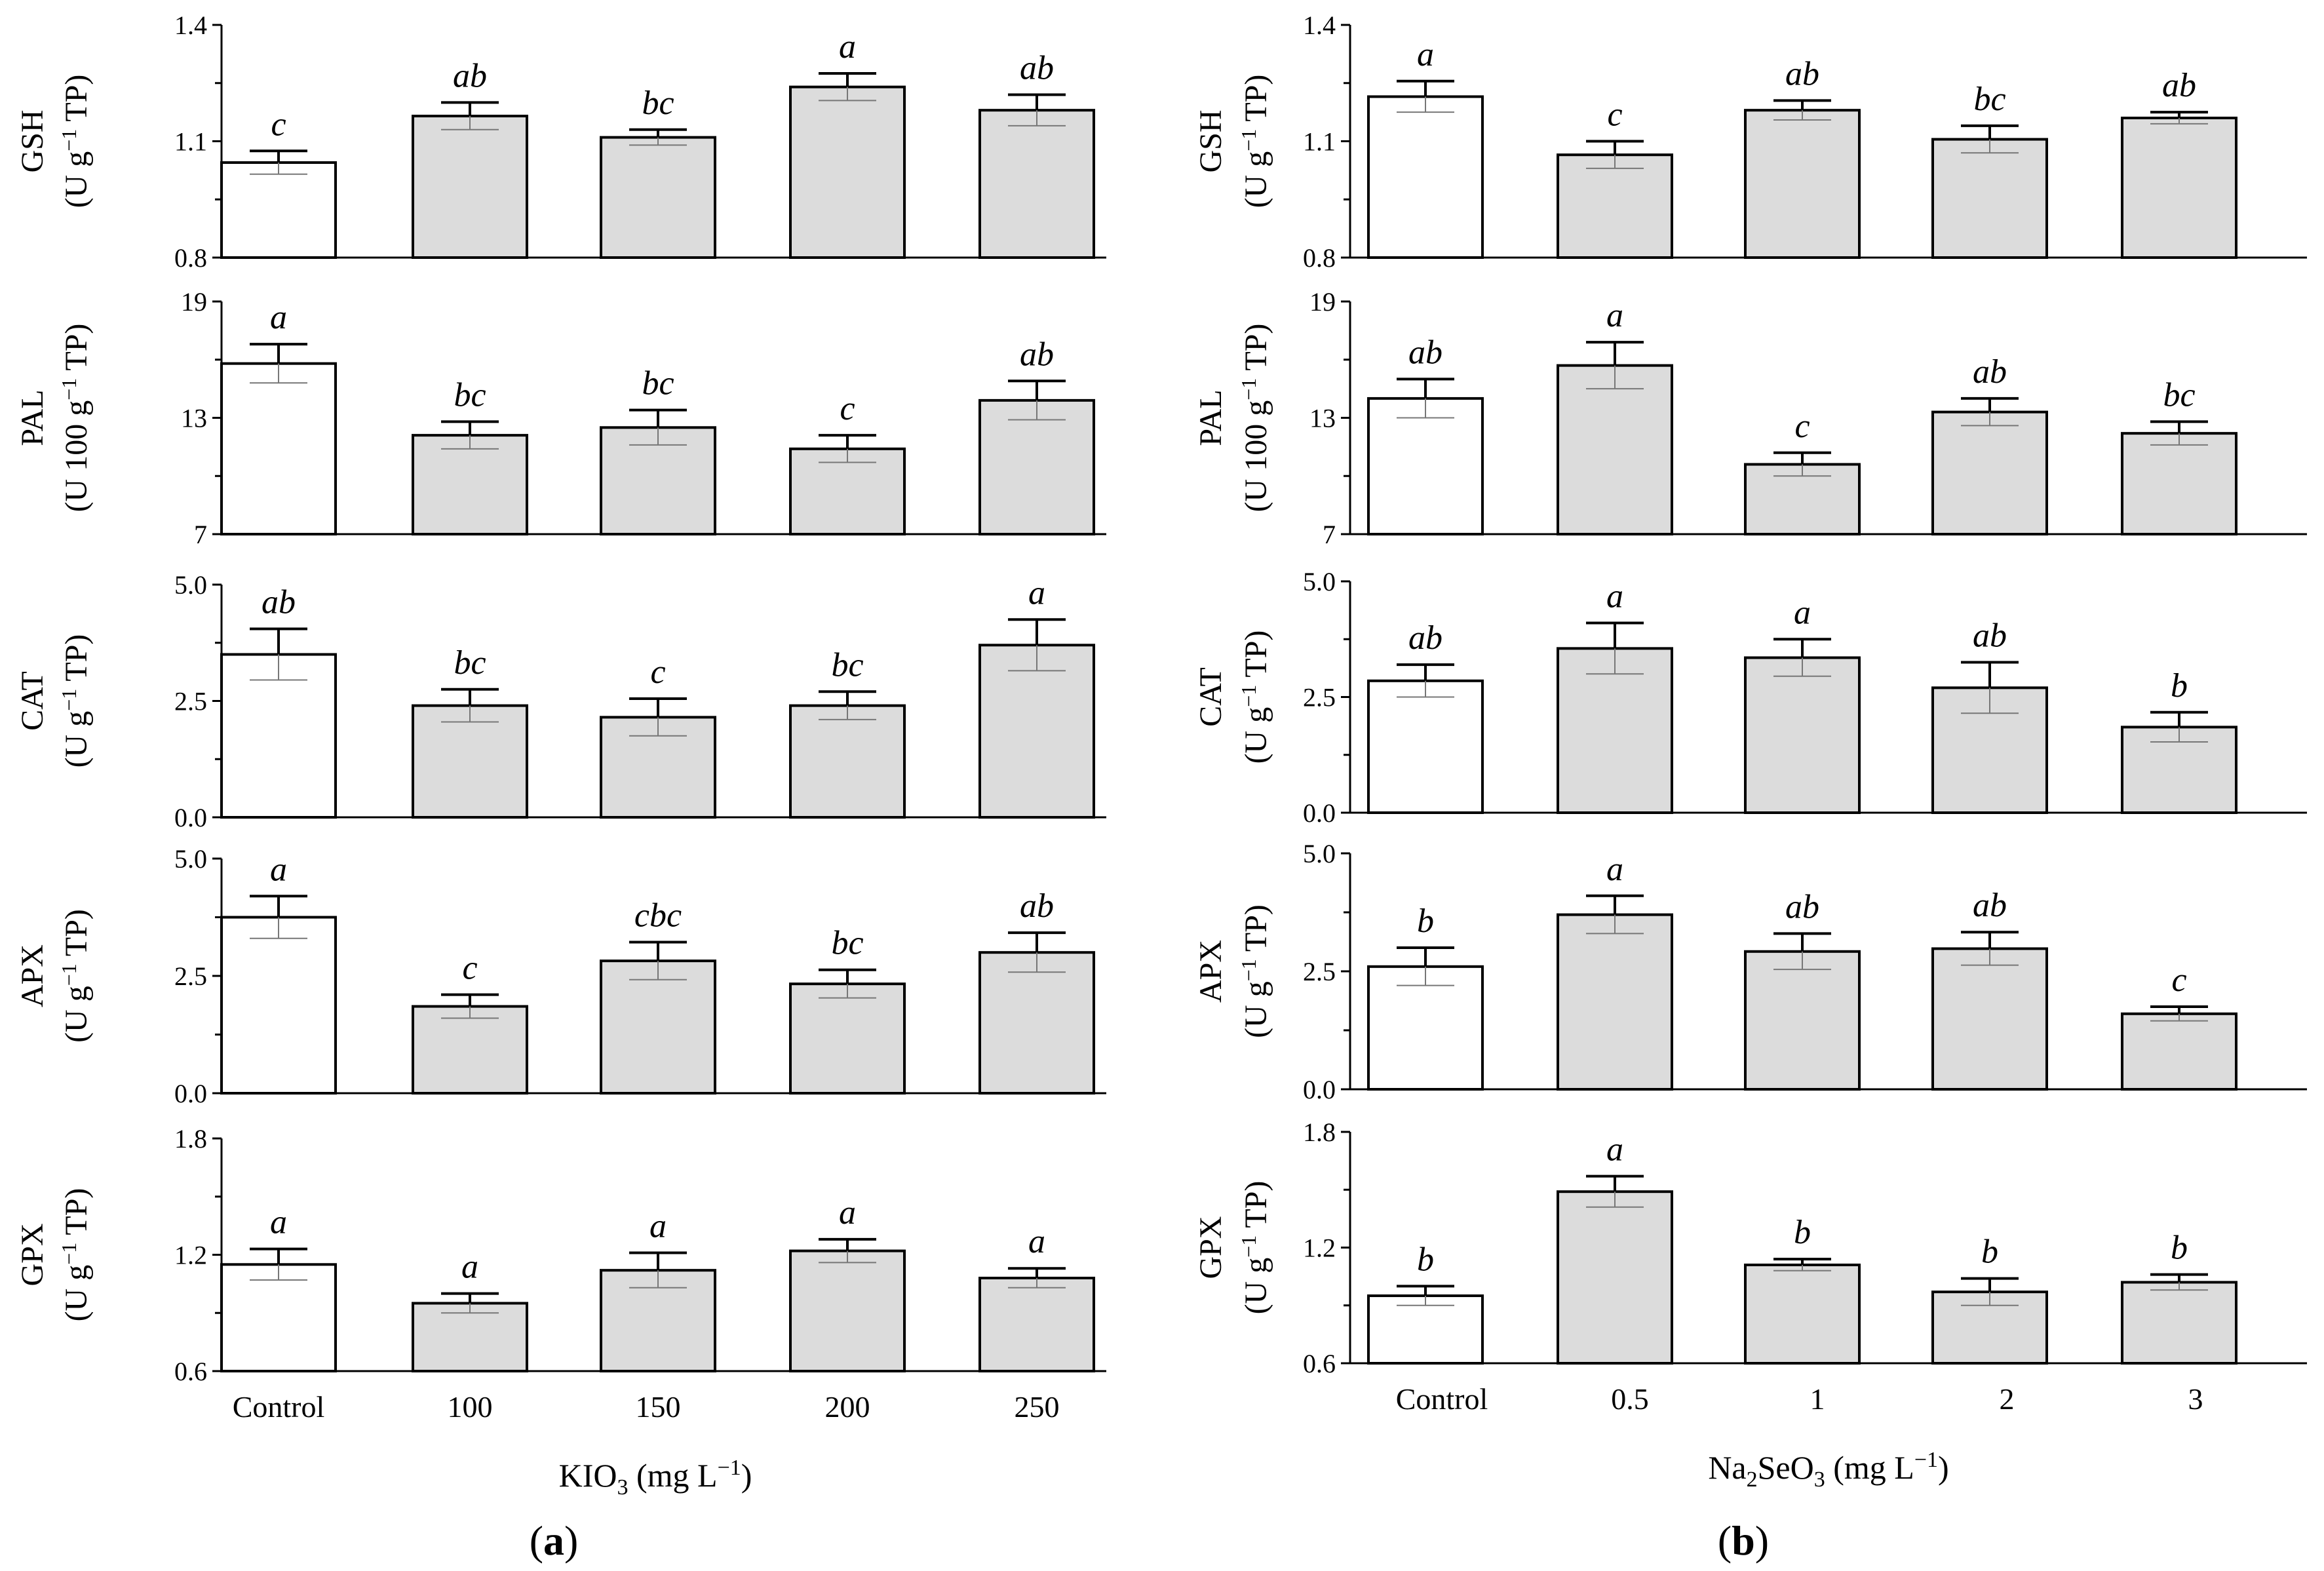  What do you see at coordinates (536, 1540) in the screenshot?
I see `panel-paren: (` at bounding box center [536, 1540].